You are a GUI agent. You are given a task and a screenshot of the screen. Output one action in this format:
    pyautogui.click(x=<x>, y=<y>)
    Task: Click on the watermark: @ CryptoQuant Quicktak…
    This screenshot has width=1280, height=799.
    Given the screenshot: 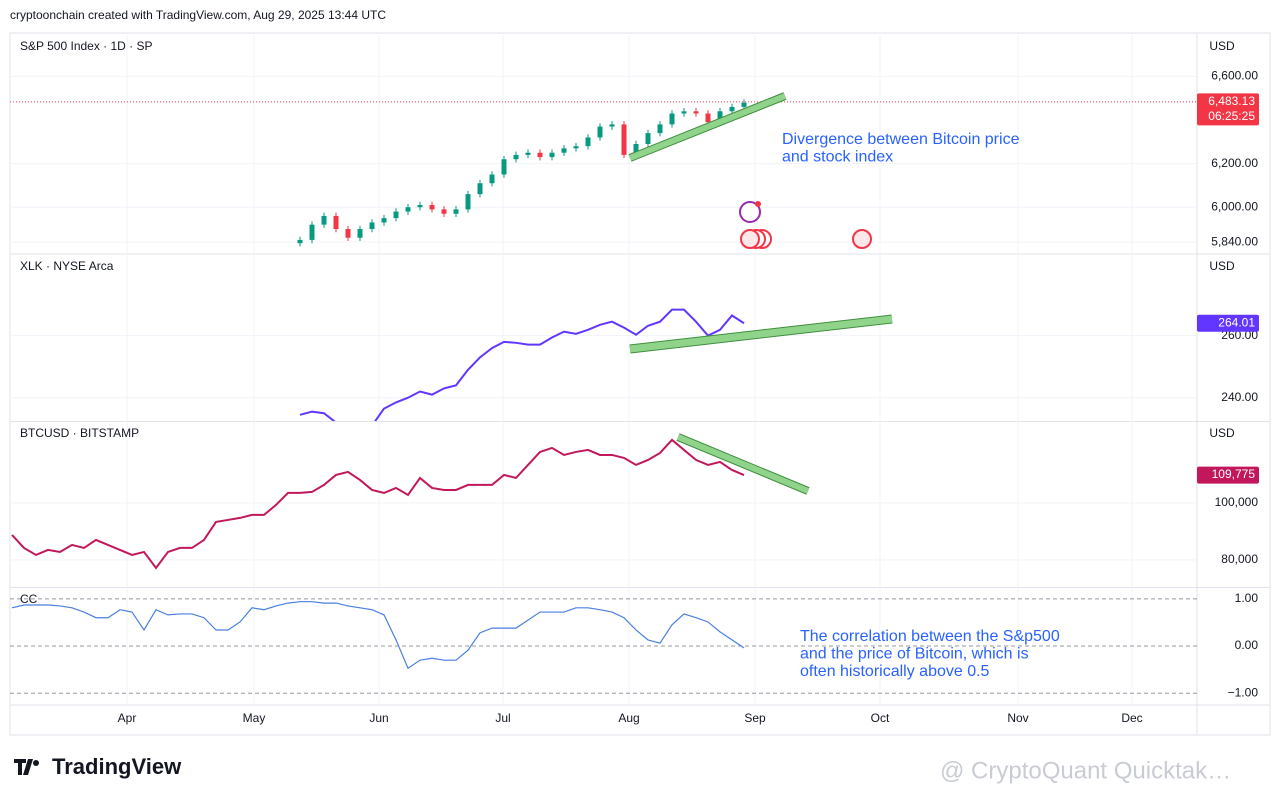 What is the action you would take?
    pyautogui.click(x=1085, y=770)
    